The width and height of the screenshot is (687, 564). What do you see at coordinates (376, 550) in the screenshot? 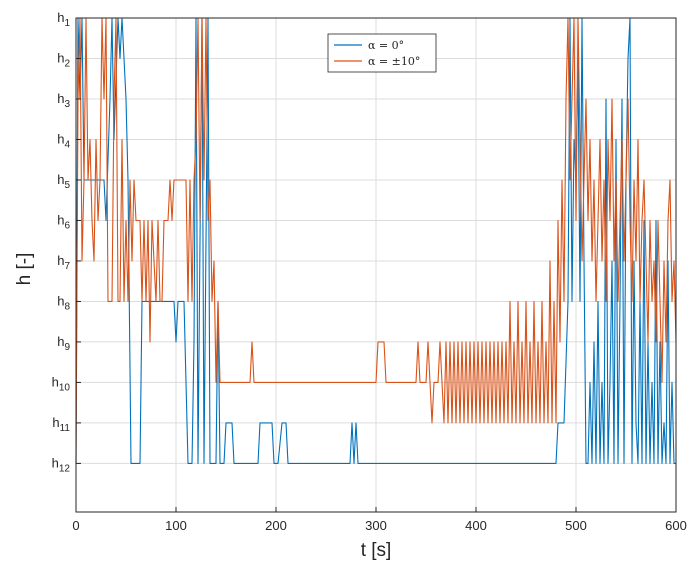
I see `x-axis-label: t [s]` at bounding box center [376, 550].